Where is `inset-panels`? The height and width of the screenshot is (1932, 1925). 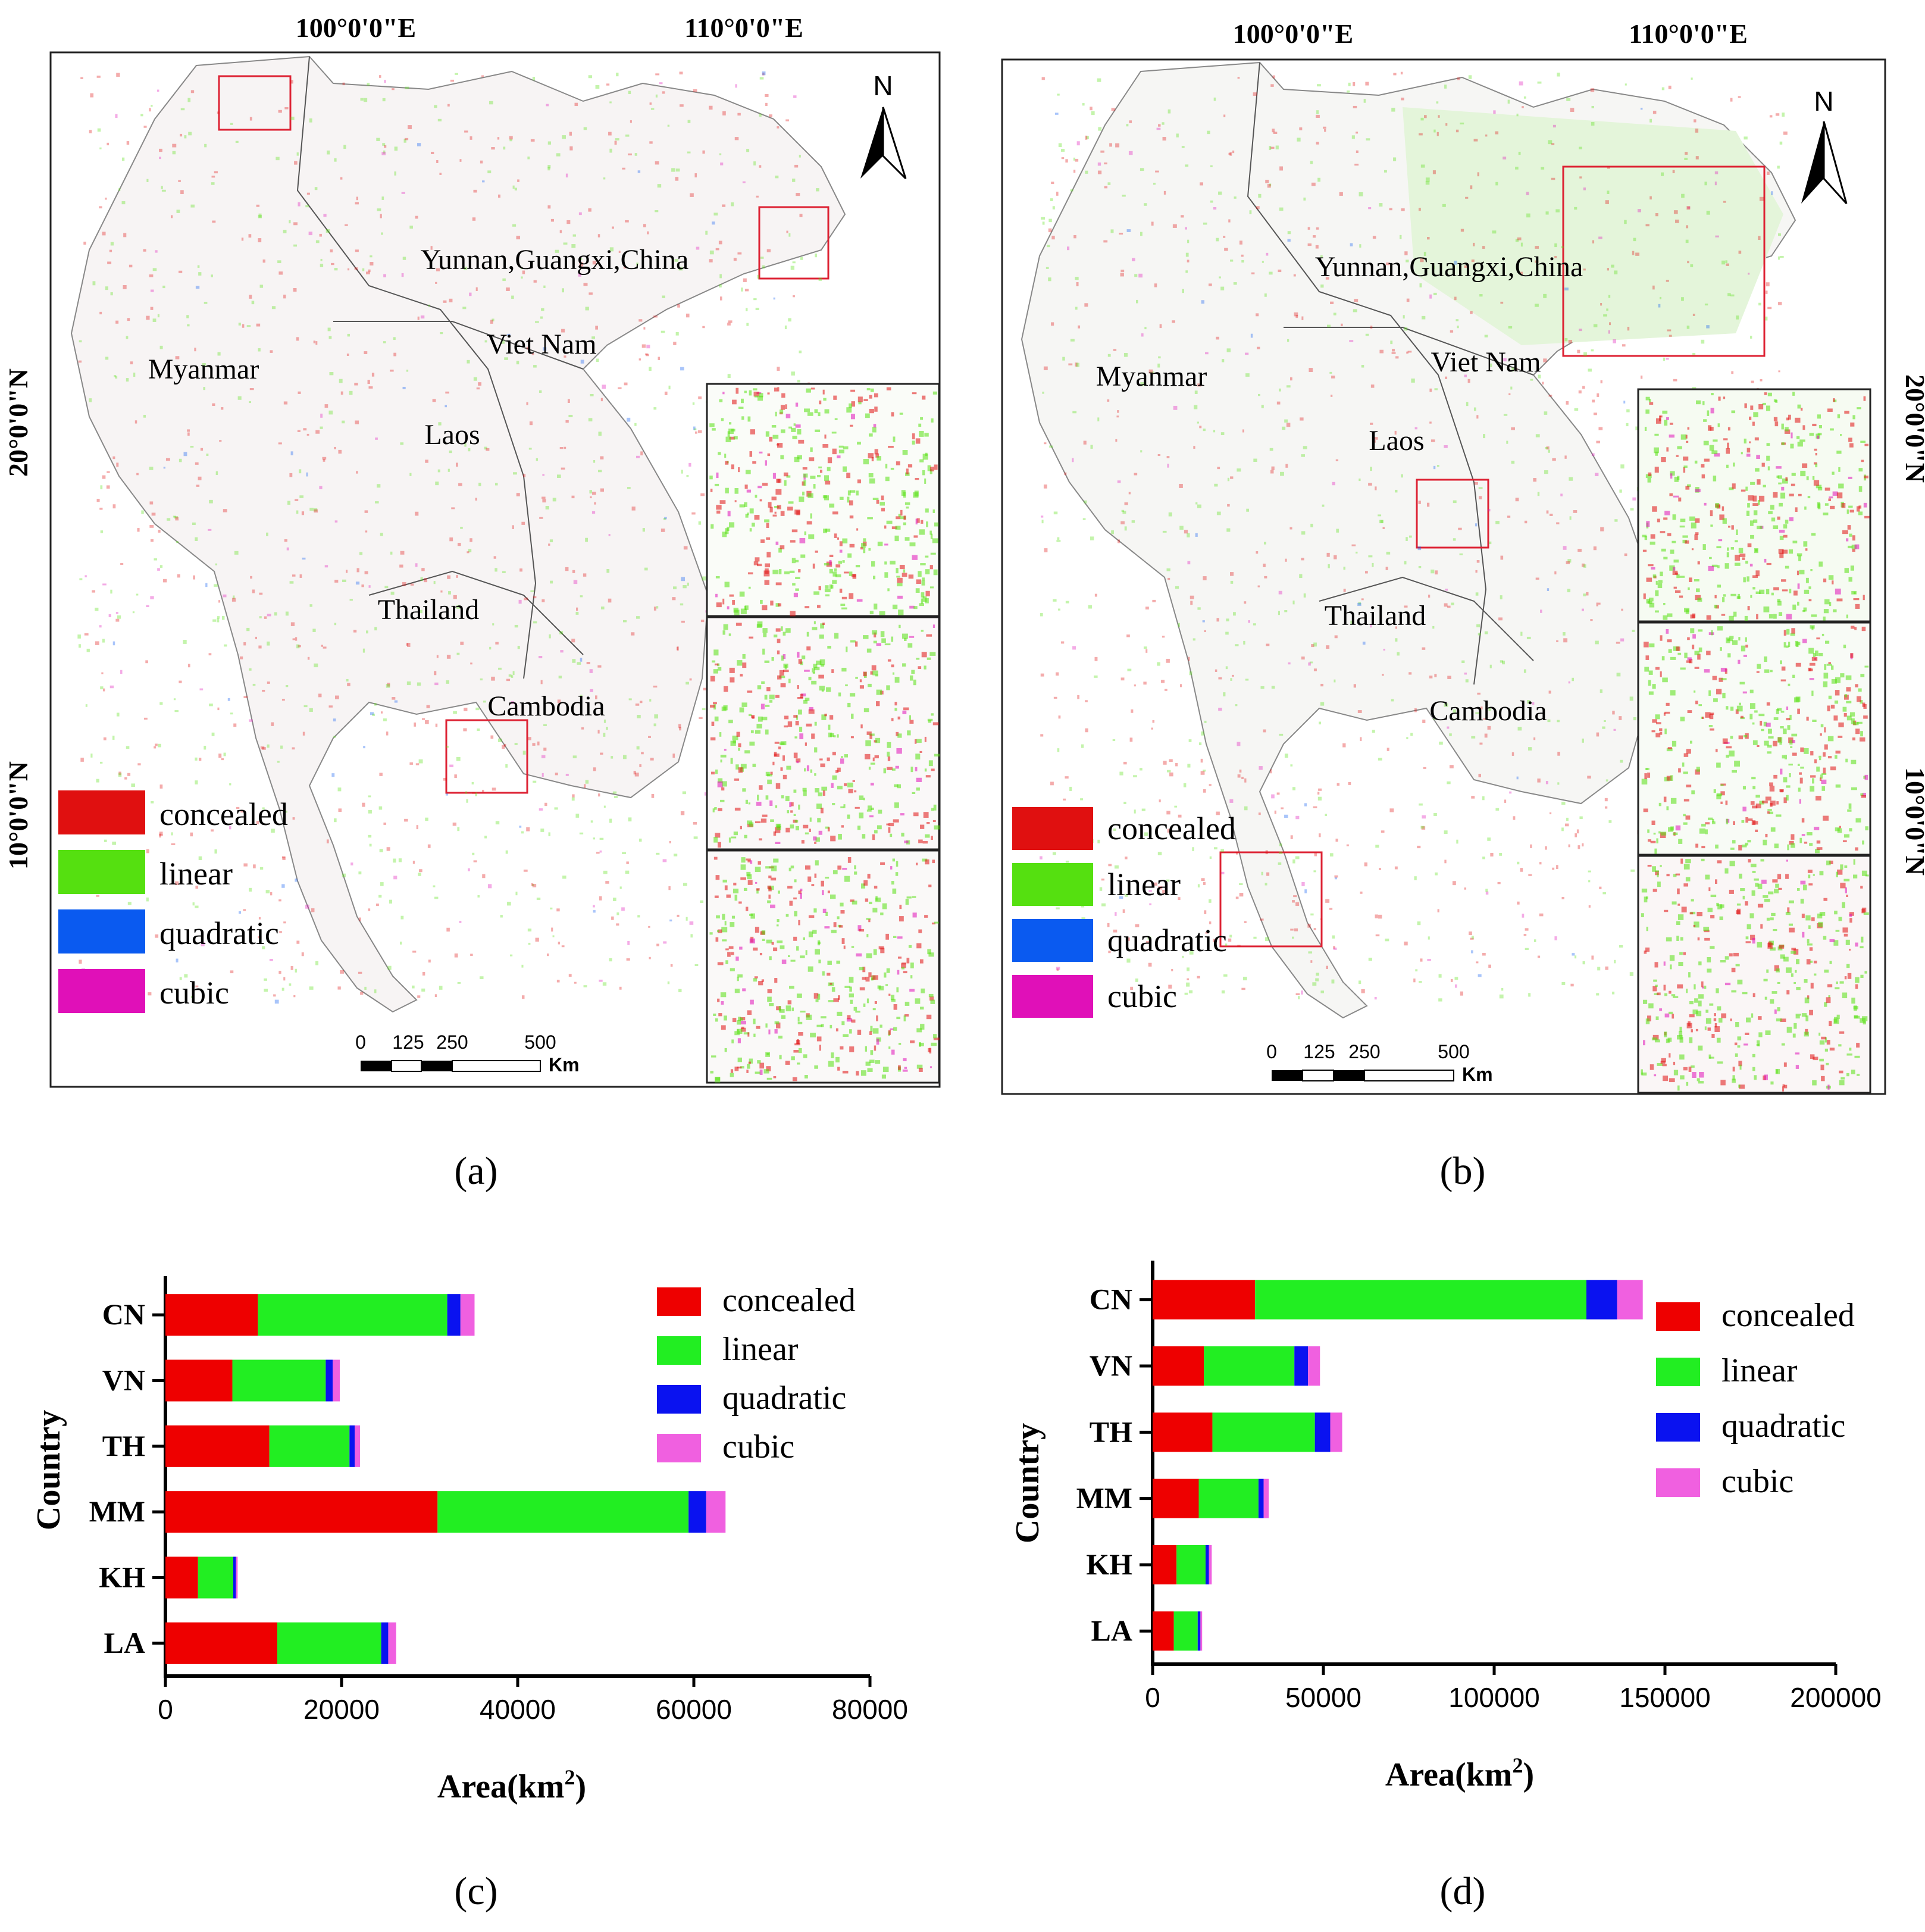 inset-panels is located at coordinates (823, 733).